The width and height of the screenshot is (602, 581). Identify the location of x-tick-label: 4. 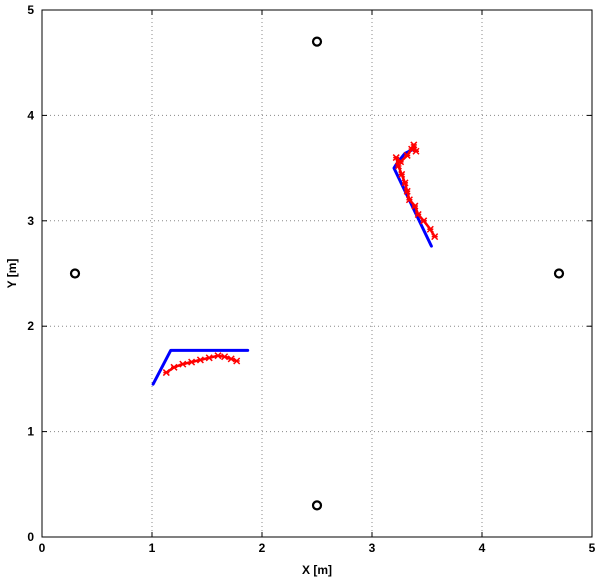
(482, 548).